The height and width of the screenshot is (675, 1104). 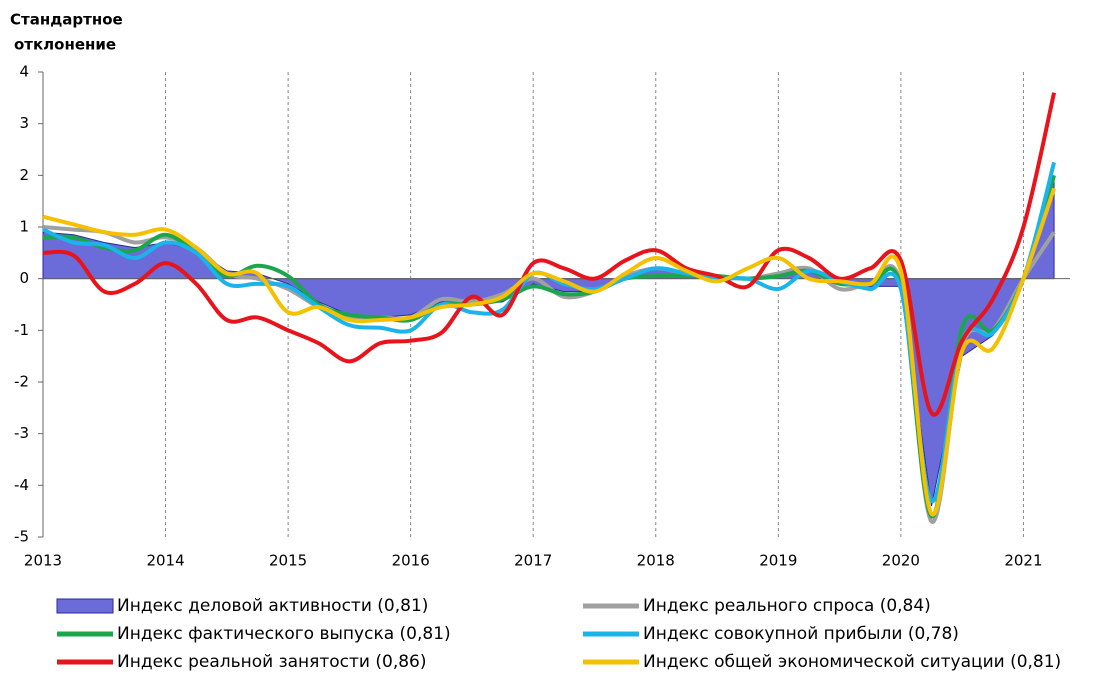 I want to click on y-axis-title: Стандартное, so click(x=66, y=20).